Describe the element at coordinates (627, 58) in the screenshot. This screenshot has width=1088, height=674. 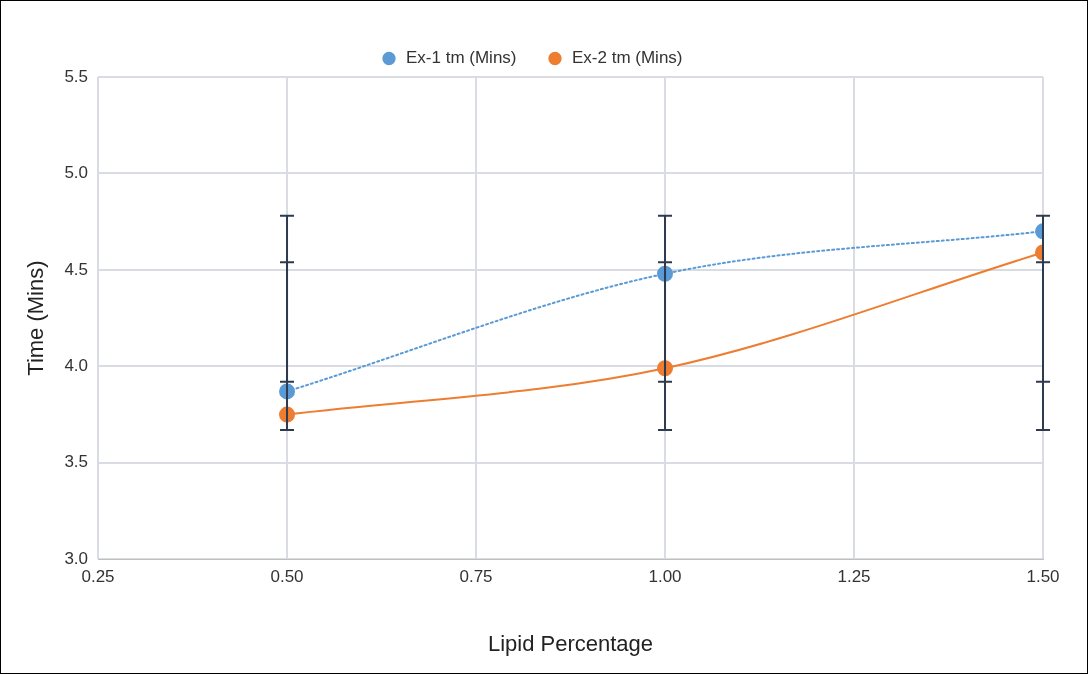
I see `legend-label: Ex-2 tm (Mins)` at that location.